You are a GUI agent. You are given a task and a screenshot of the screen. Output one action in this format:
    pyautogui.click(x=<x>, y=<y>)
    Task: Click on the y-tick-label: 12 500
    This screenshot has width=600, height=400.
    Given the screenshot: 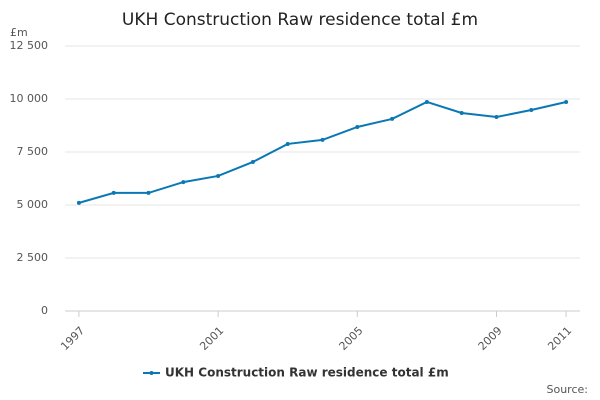 What is the action you would take?
    pyautogui.click(x=29, y=45)
    